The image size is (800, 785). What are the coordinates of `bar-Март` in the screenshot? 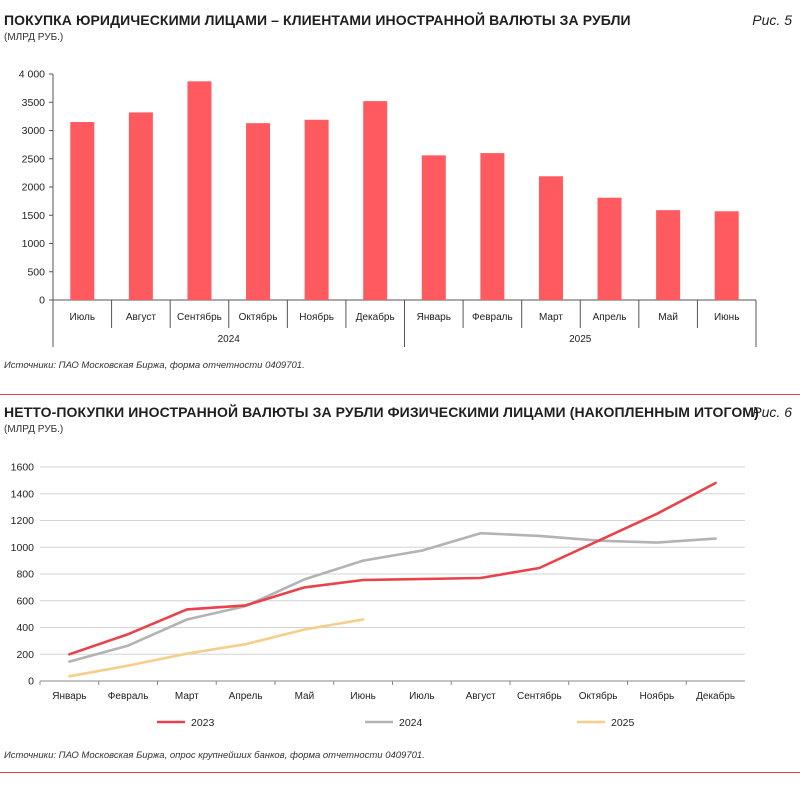 It's located at (550, 238).